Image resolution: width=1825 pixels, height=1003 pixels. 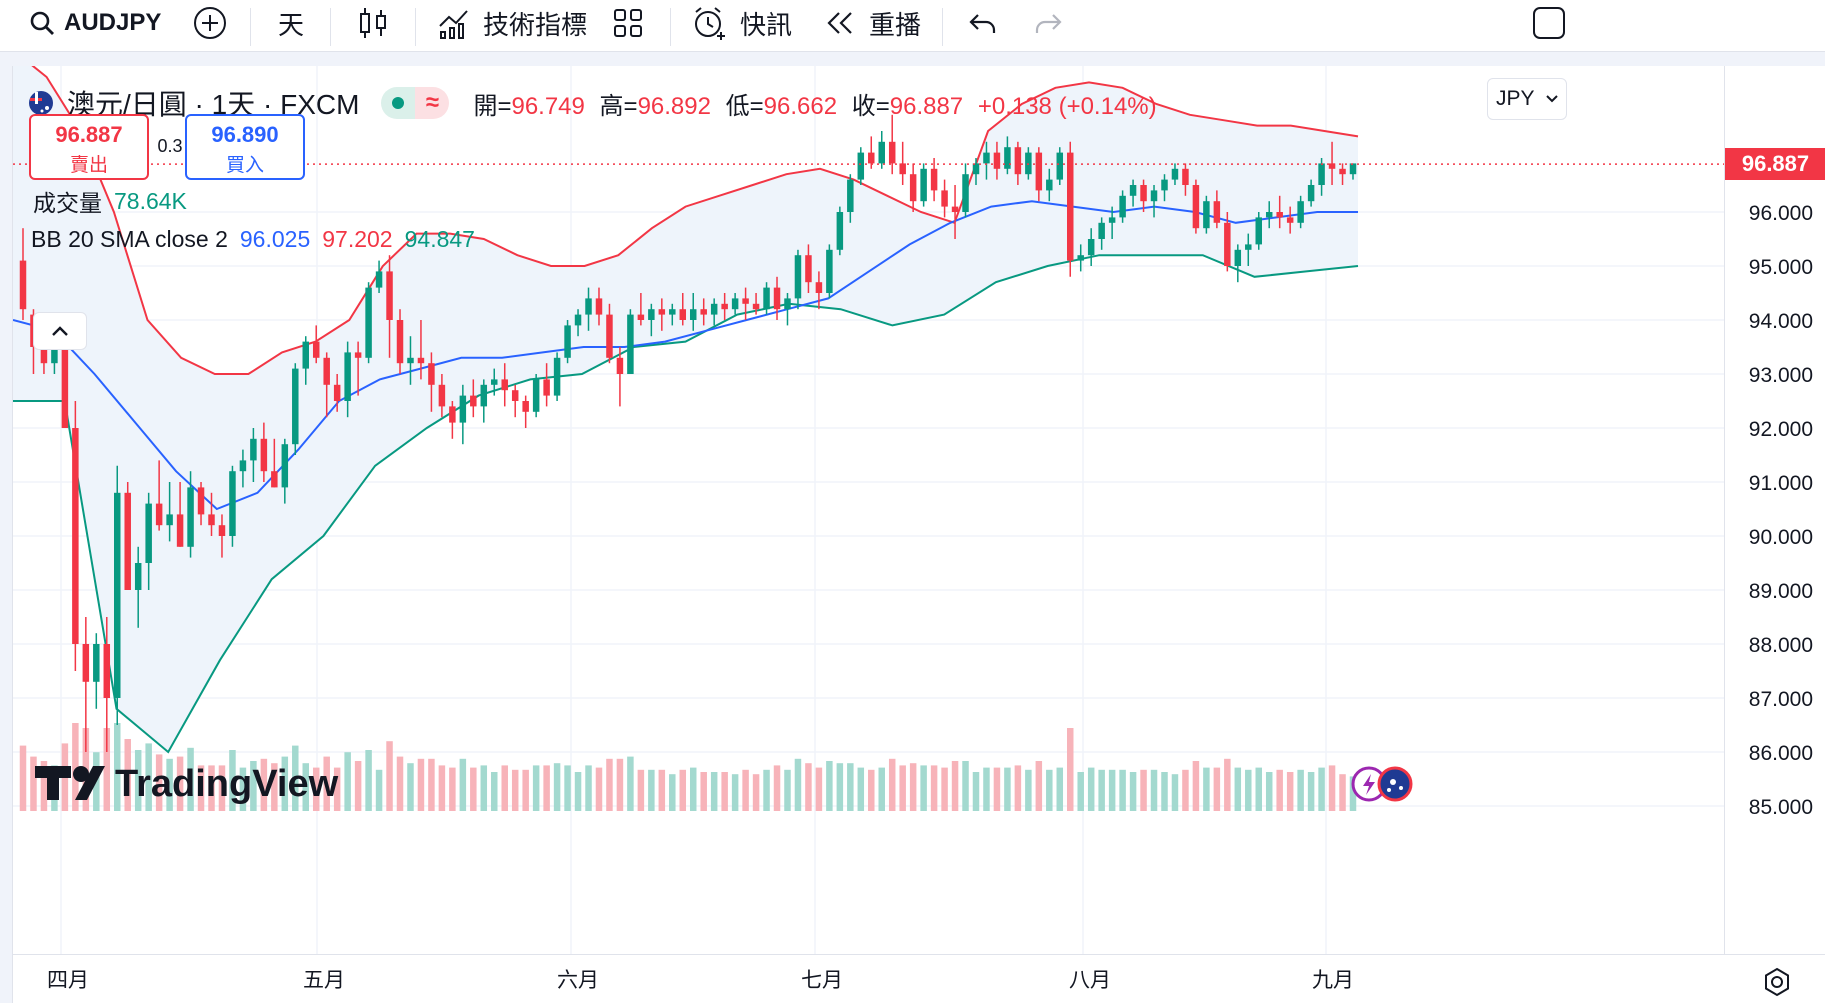 I want to click on alerts-button: 快訊, so click(x=742, y=23).